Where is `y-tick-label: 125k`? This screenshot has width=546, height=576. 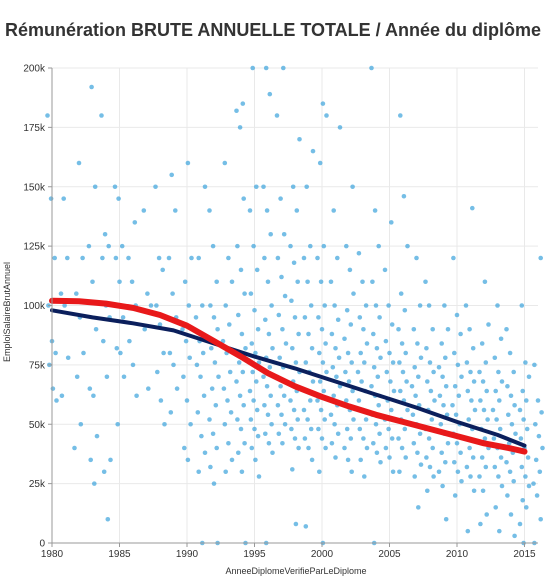
y-tick-label: 125k is located at coordinates (34, 247).